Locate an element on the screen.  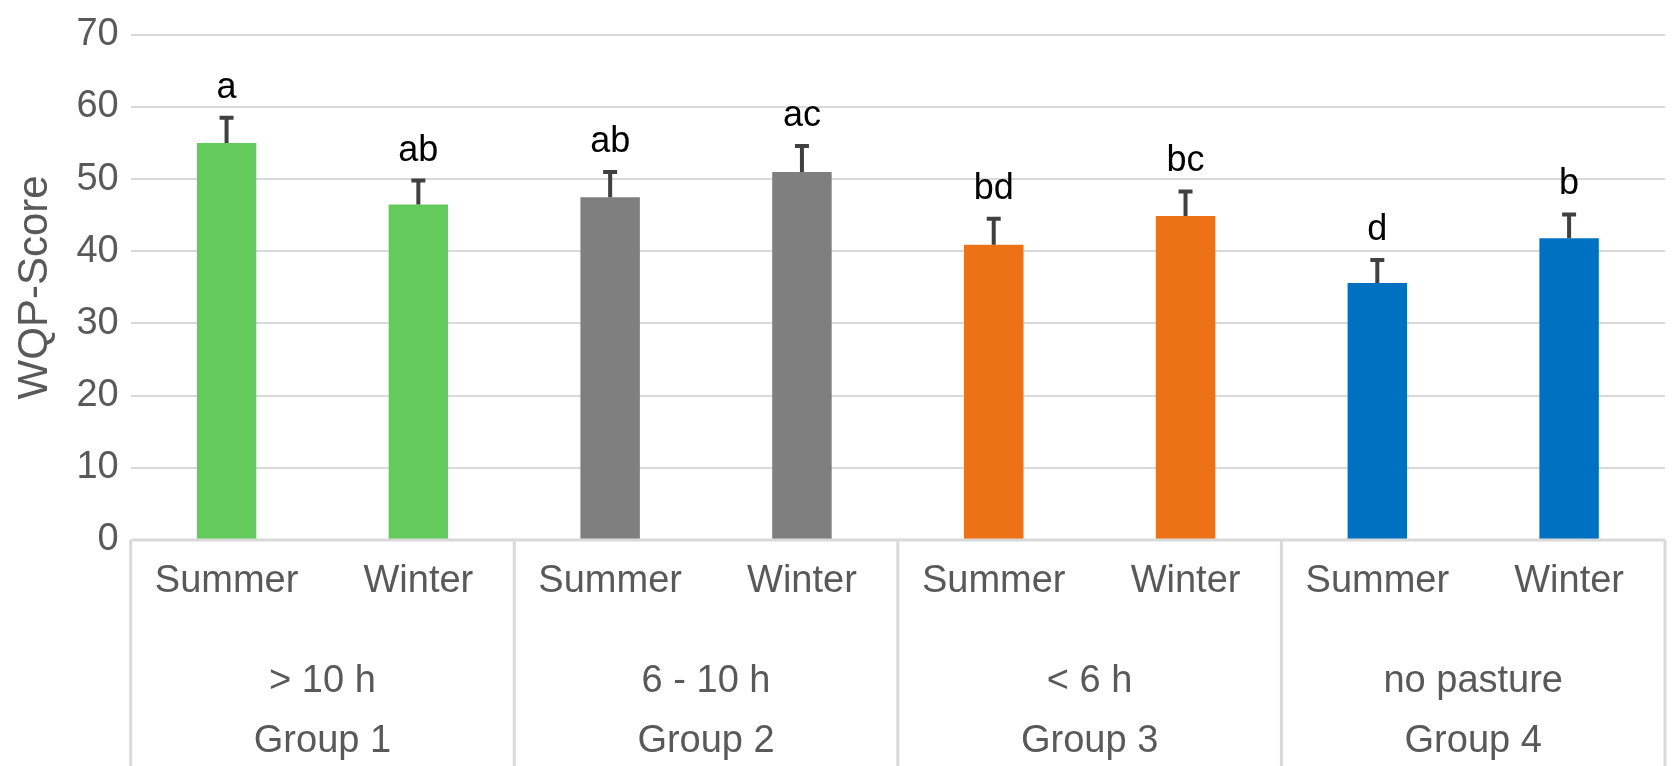
y-tick-label: 10 is located at coordinates (97, 465).